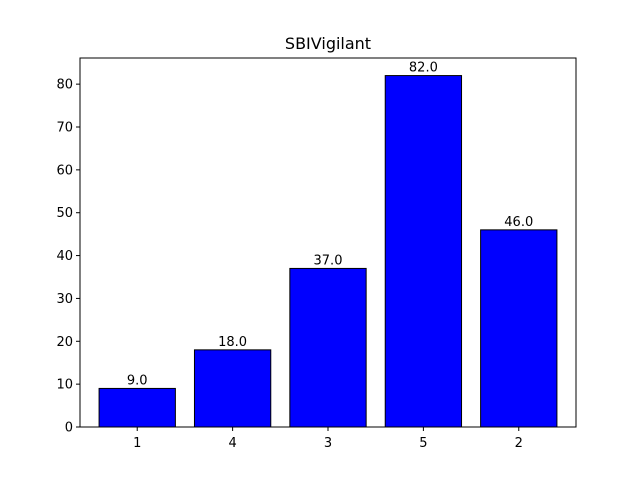 Image resolution: width=640 pixels, height=484 pixels. I want to click on data-label-2: 46.0, so click(518, 222).